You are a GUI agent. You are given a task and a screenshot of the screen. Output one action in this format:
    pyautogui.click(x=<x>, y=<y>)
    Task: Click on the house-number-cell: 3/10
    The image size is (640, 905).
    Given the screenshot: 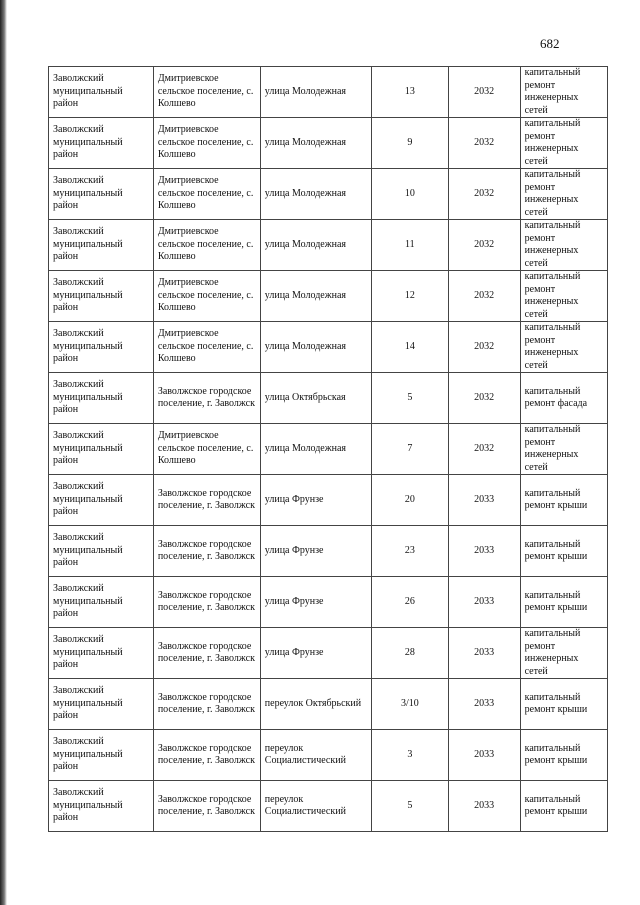 What is the action you would take?
    pyautogui.click(x=410, y=704)
    